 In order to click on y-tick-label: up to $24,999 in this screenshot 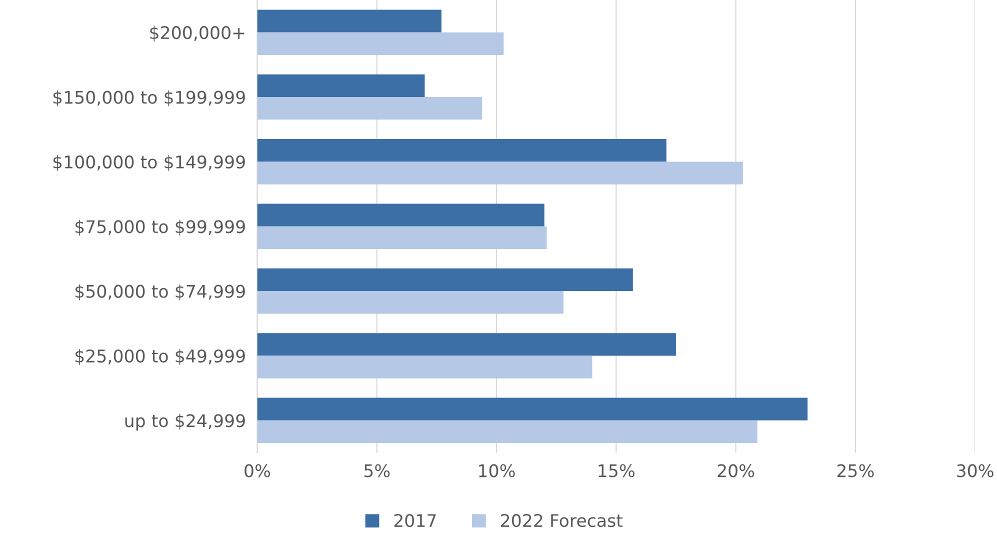, I will do `click(185, 422)`.